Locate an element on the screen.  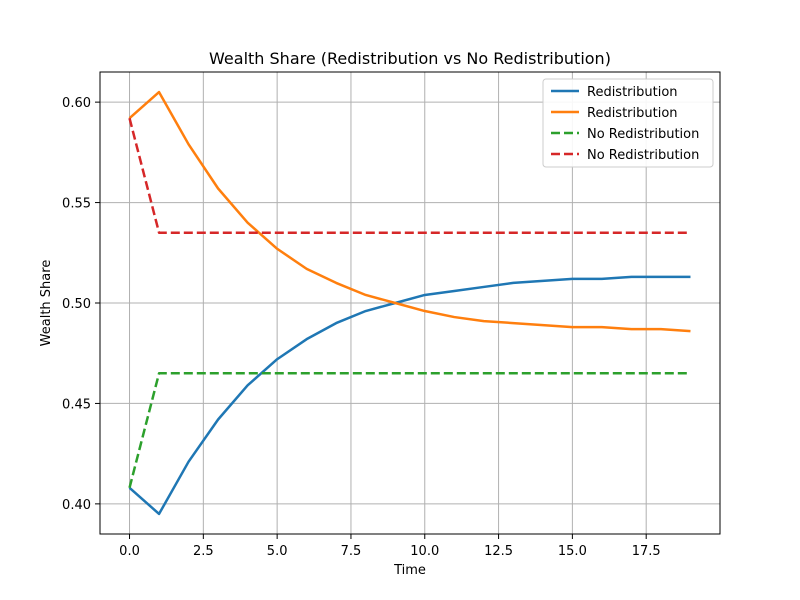
x-tick-label: 17.5 is located at coordinates (646, 551).